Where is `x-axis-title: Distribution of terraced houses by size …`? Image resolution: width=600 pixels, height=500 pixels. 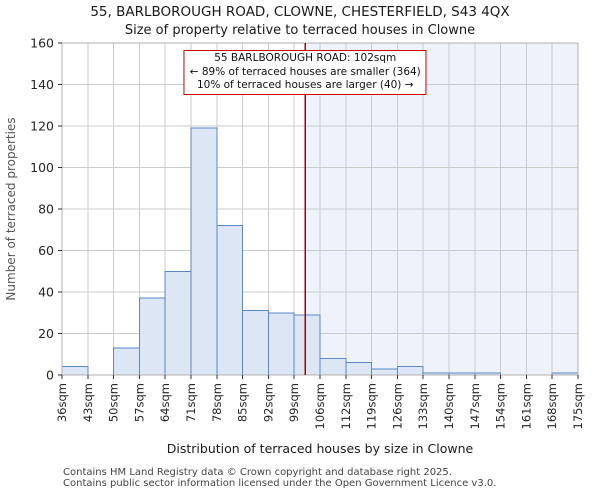 x-axis-title: Distribution of terraced houses by size … is located at coordinates (320, 448).